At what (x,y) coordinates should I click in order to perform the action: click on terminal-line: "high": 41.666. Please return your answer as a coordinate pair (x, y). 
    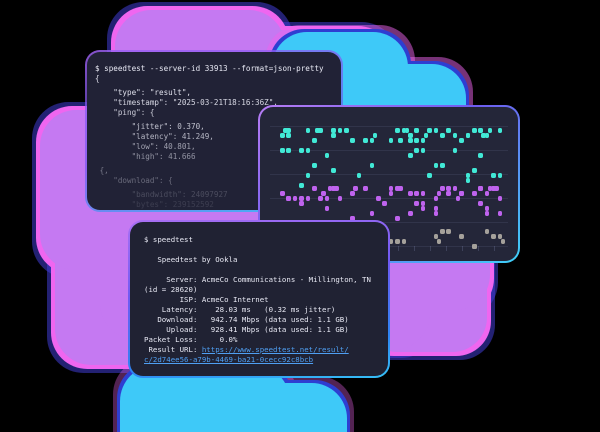
    Looking at the image, I should click on (145, 156).